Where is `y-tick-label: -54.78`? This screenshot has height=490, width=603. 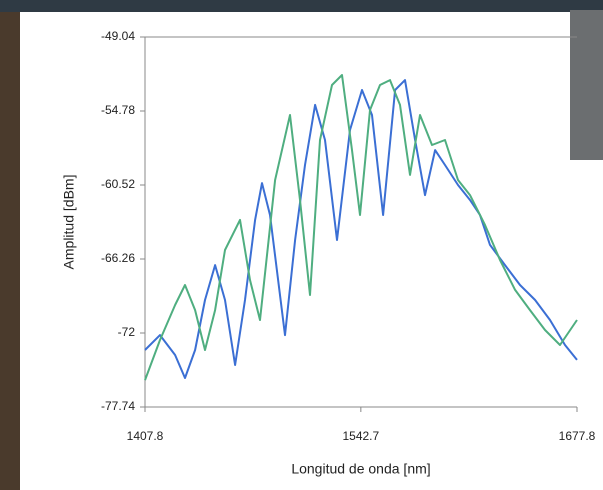
y-tick-label: -54.78 is located at coordinates (118, 110).